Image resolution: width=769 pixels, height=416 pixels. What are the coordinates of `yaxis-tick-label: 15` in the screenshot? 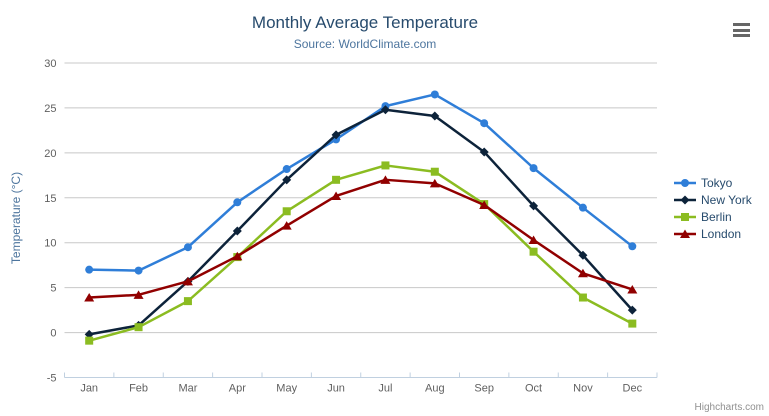 It's located at (50, 199).